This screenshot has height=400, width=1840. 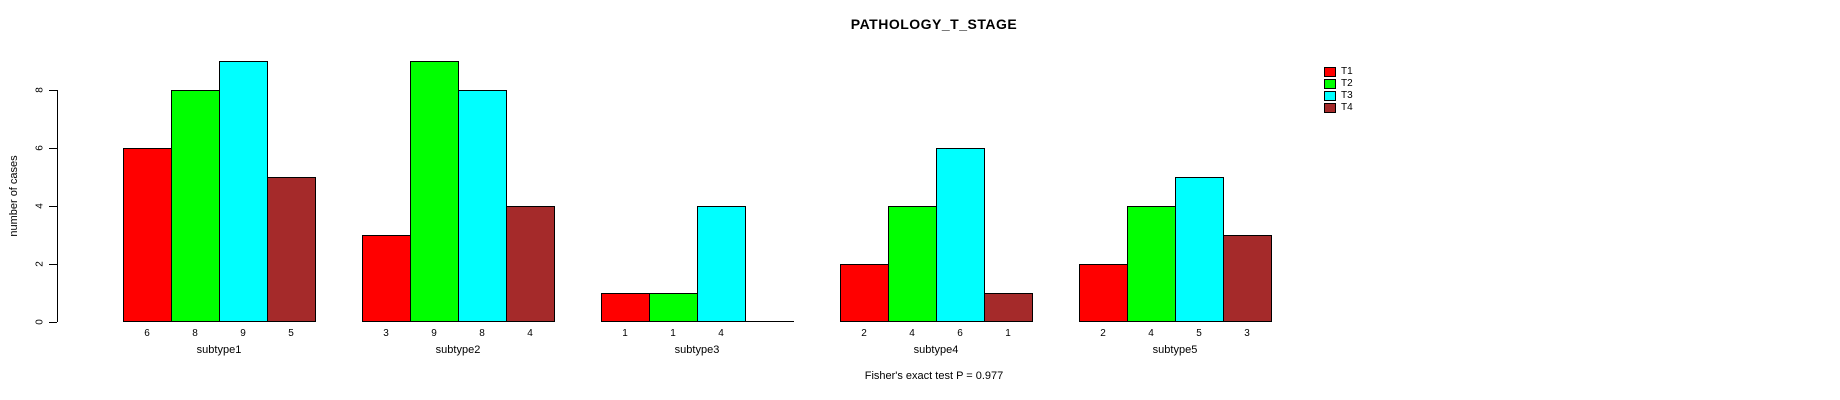 What do you see at coordinates (1338, 108) in the screenshot?
I see `legend-item-T4: T4` at bounding box center [1338, 108].